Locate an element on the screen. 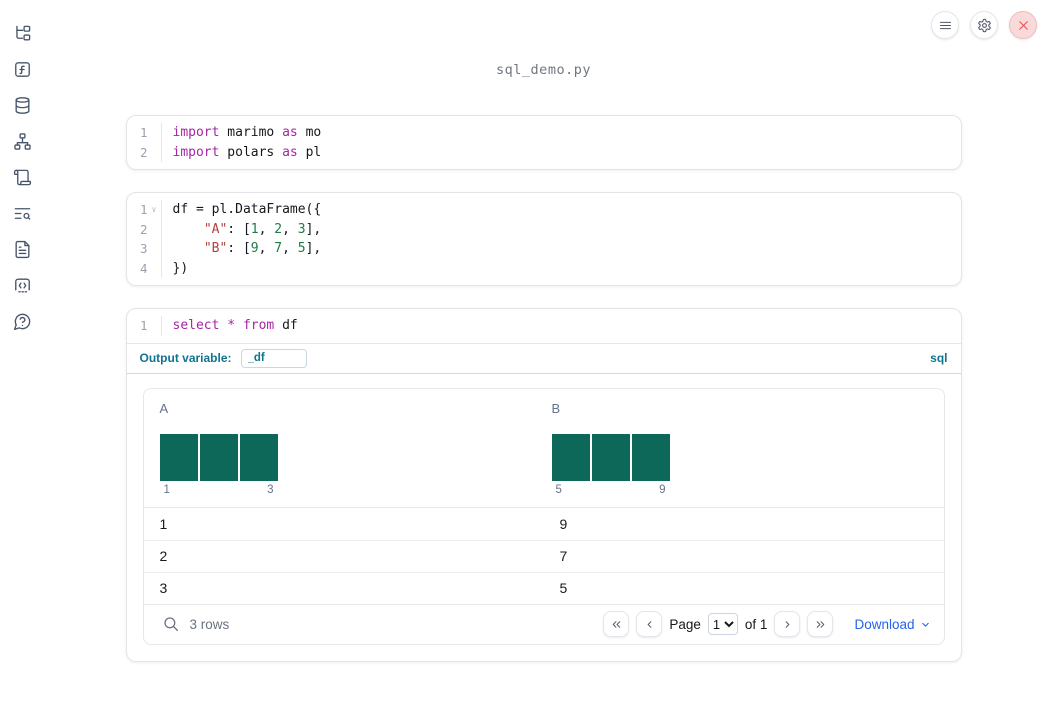 This screenshot has height=713, width=1043. line-number: 3 is located at coordinates (143, 248).